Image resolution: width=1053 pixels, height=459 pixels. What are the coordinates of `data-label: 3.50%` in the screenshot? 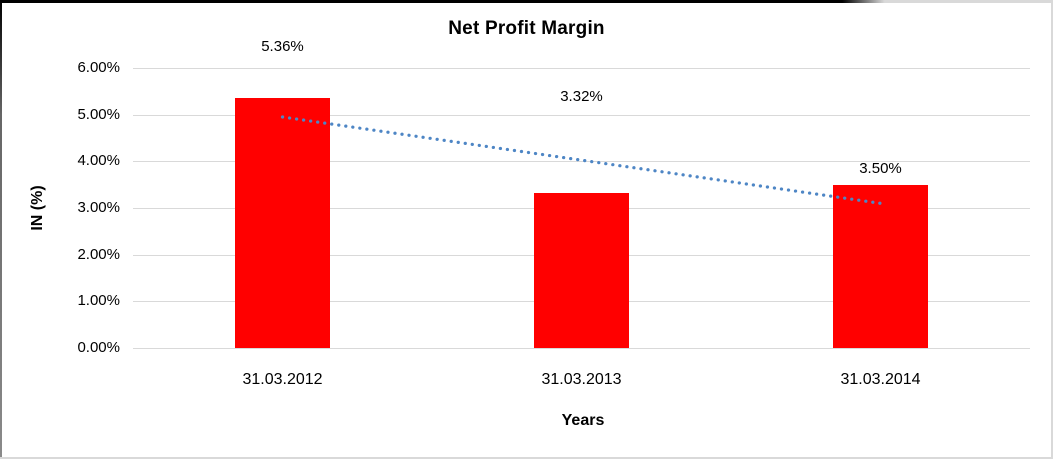 It's located at (880, 168).